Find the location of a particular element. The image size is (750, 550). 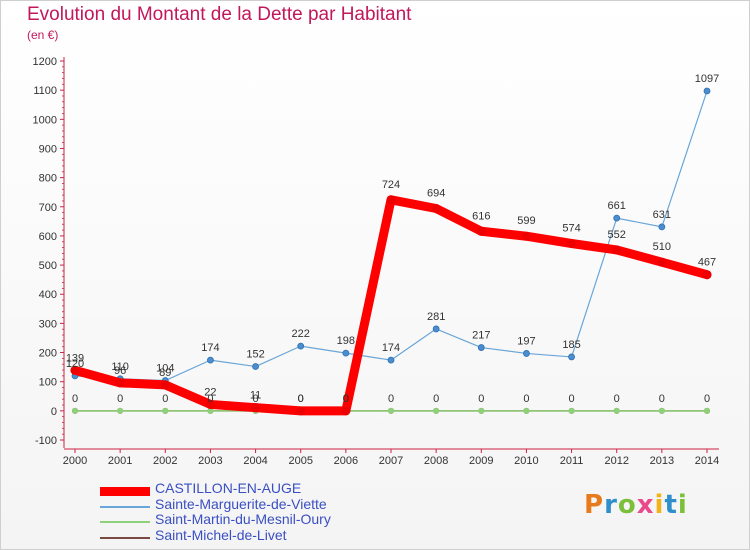

y-tick-label: -100 is located at coordinates (46, 441).